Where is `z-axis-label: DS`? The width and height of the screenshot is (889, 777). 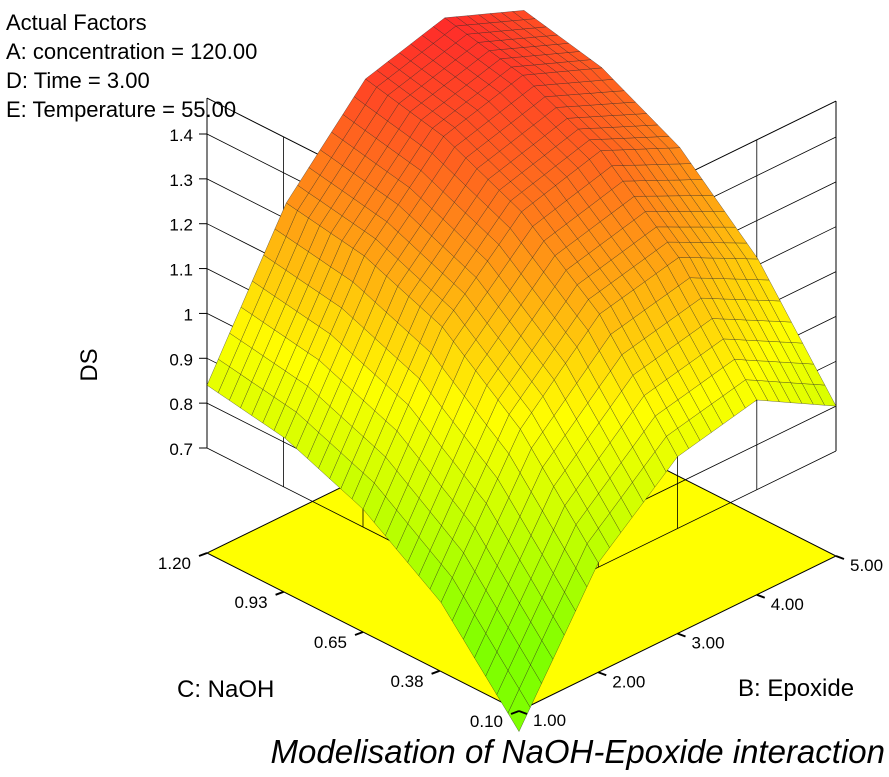
z-axis-label: DS is located at coordinates (89, 364).